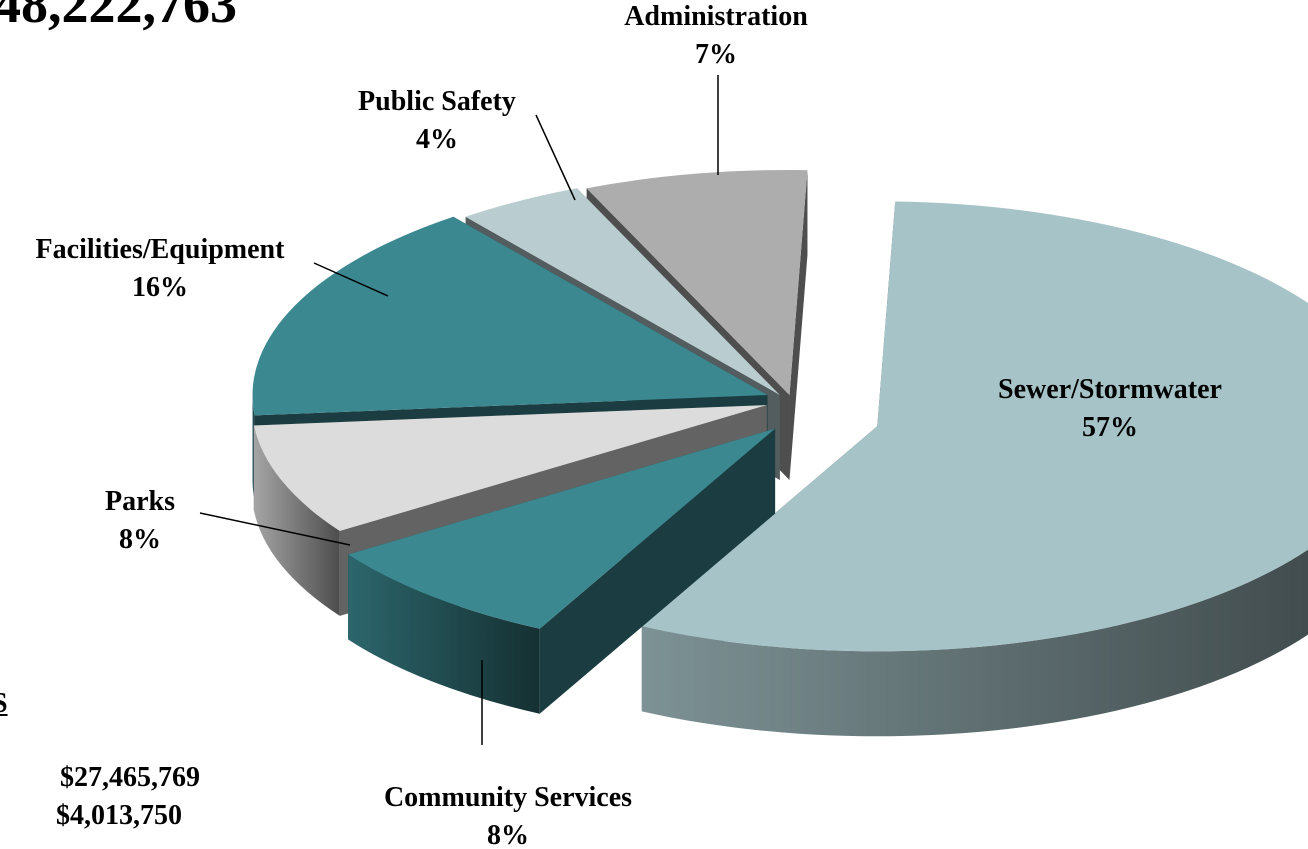  Describe the element at coordinates (118, 17) in the screenshot. I see `total-amount-heading: 48,222,763` at that location.